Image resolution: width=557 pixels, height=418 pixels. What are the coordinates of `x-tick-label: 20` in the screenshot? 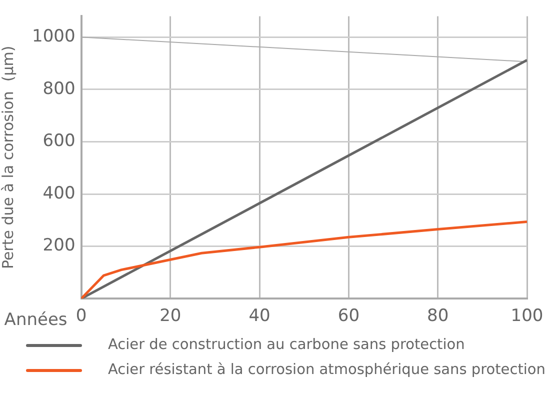 It's located at (171, 316).